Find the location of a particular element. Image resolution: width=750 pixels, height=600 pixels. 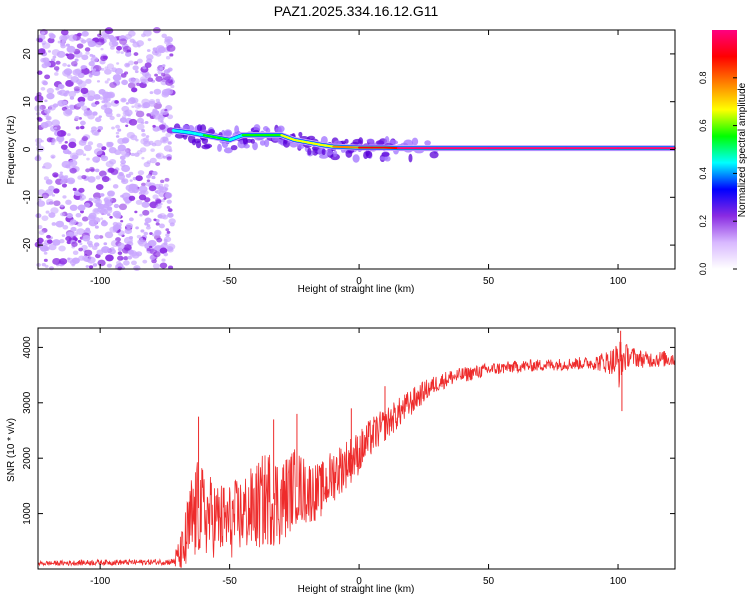

spectrogram-x-axis-label: Height of straight line (km) is located at coordinates (356, 289).